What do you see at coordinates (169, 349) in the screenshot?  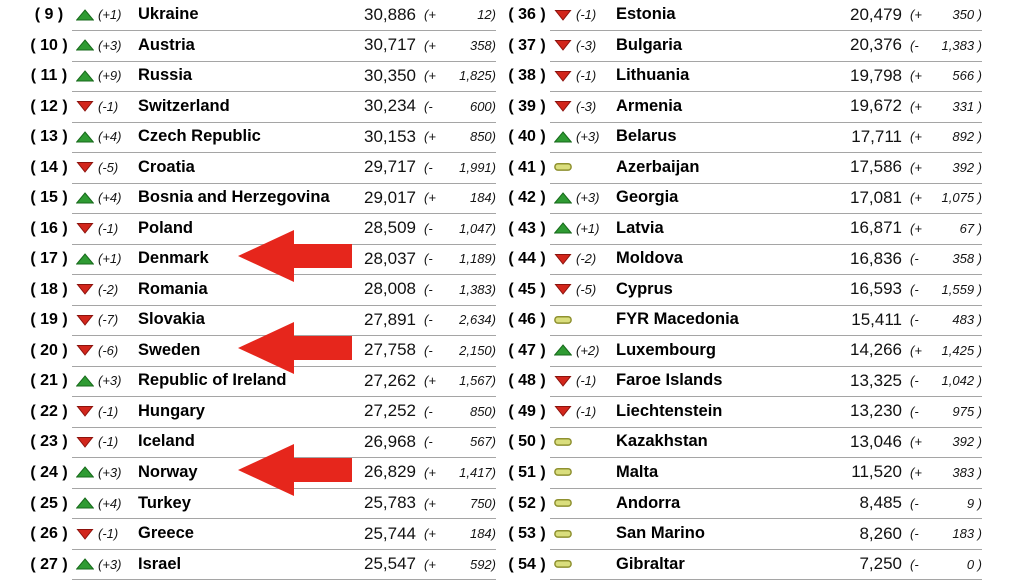 I see `country-name: Sweden` at bounding box center [169, 349].